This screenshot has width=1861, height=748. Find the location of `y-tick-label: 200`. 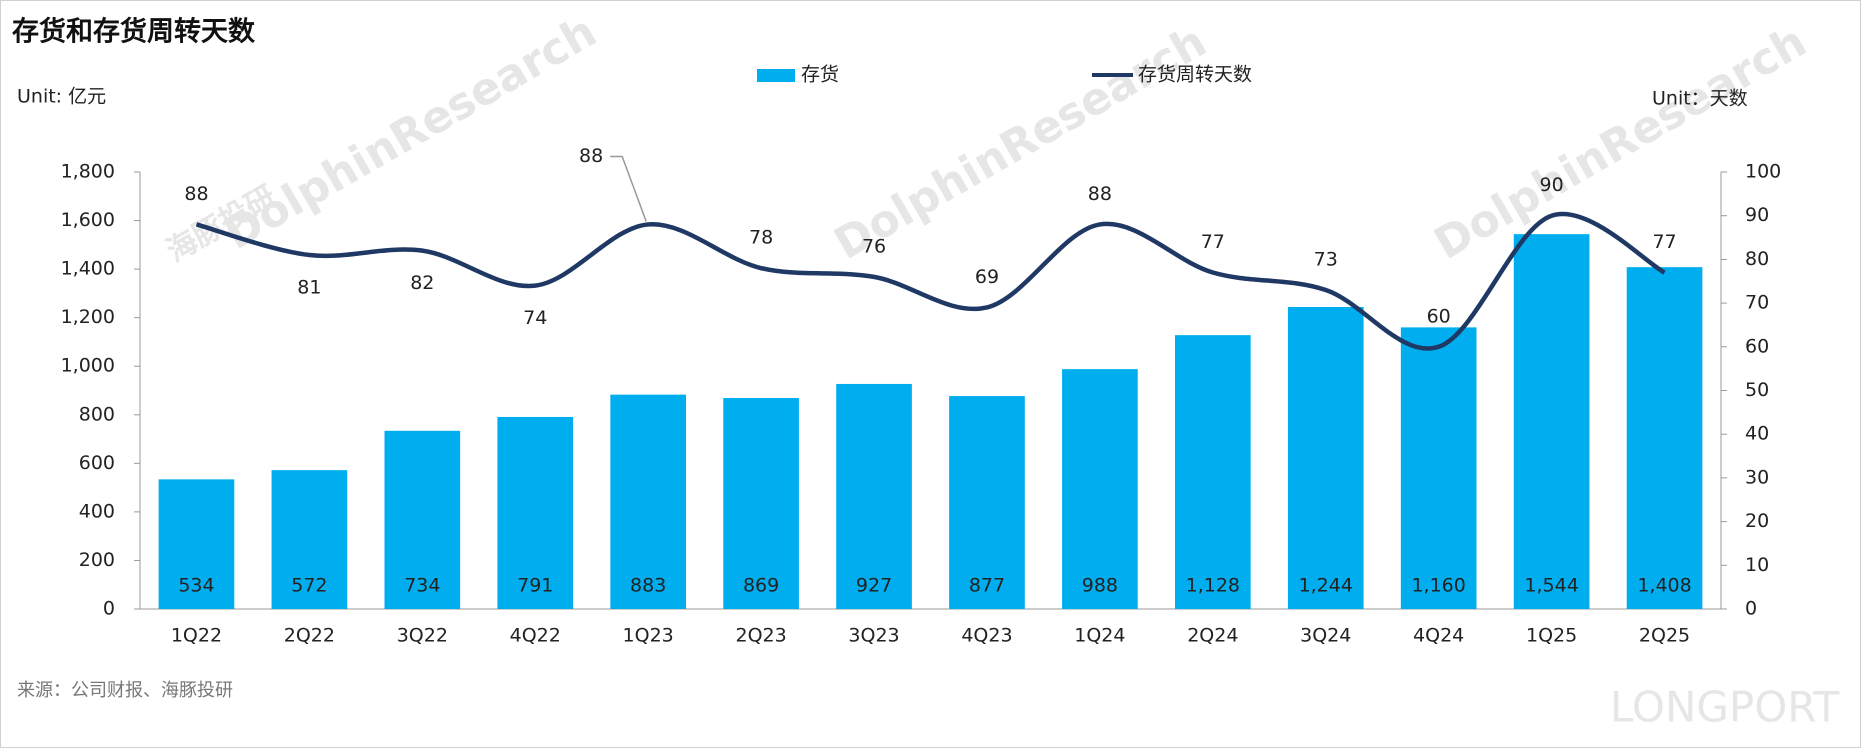

y-tick-label: 200 is located at coordinates (97, 560).